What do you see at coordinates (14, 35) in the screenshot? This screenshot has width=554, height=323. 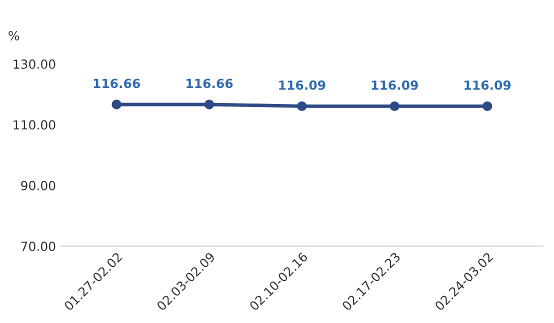 I see `y-axis-title: %` at bounding box center [14, 35].